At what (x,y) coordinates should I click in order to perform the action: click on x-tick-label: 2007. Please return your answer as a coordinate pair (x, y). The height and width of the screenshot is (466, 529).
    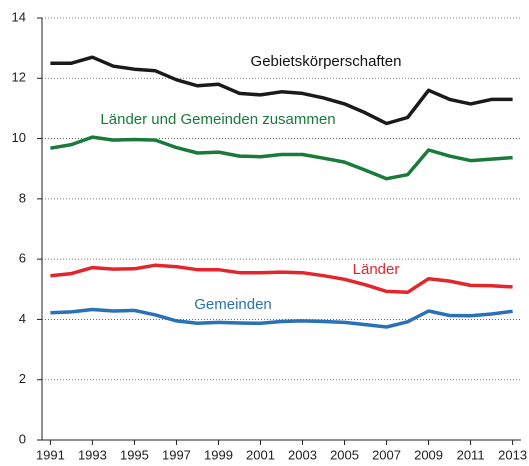
    Looking at the image, I should click on (386, 454).